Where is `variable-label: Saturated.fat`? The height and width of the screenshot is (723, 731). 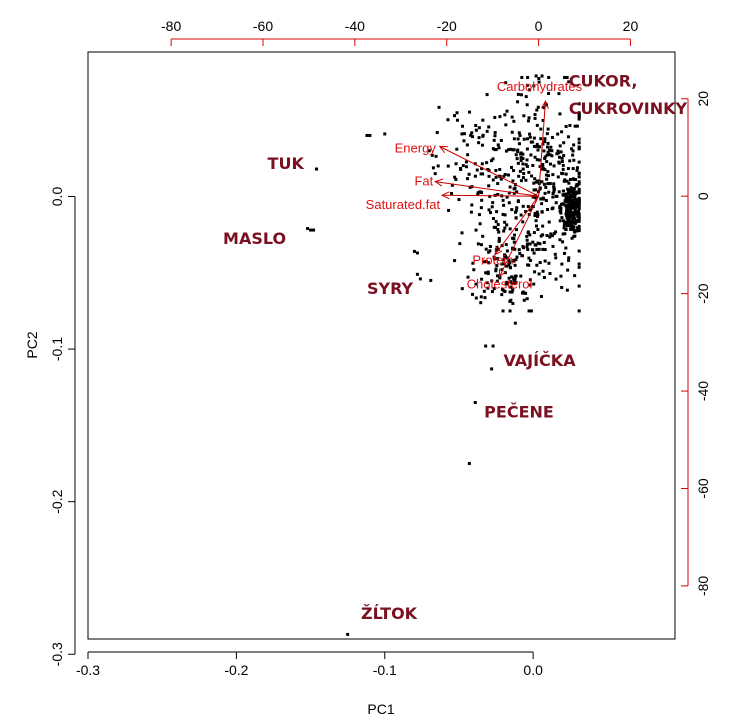 variable-label: Saturated.fat is located at coordinates (403, 204).